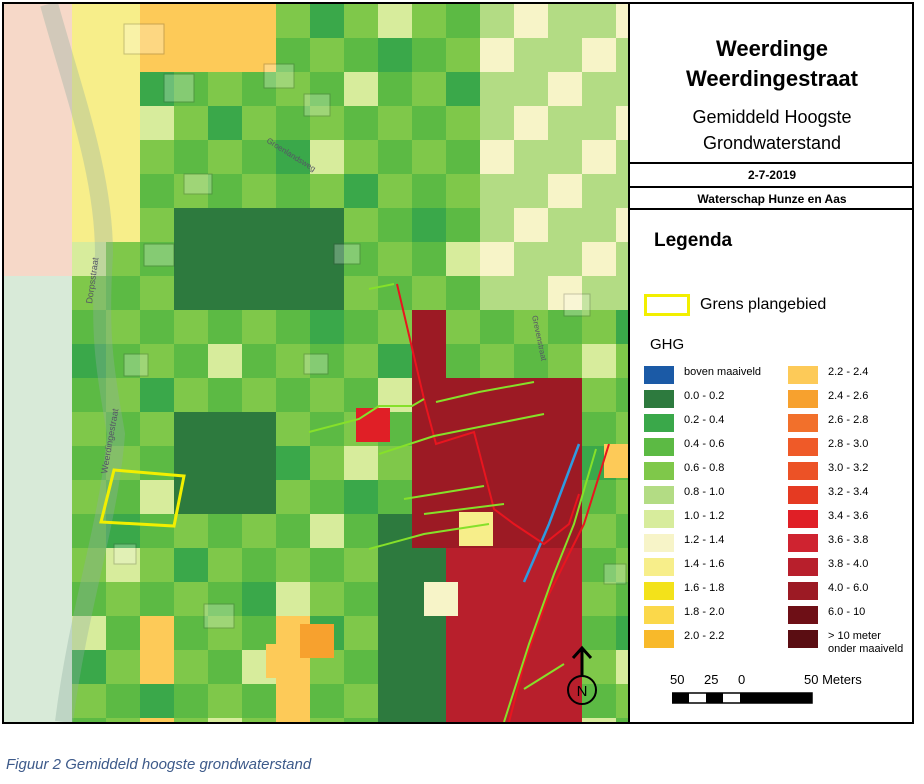 This screenshot has width=924, height=784. What do you see at coordinates (317, 105) in the screenshot?
I see `building-footprint` at bounding box center [317, 105].